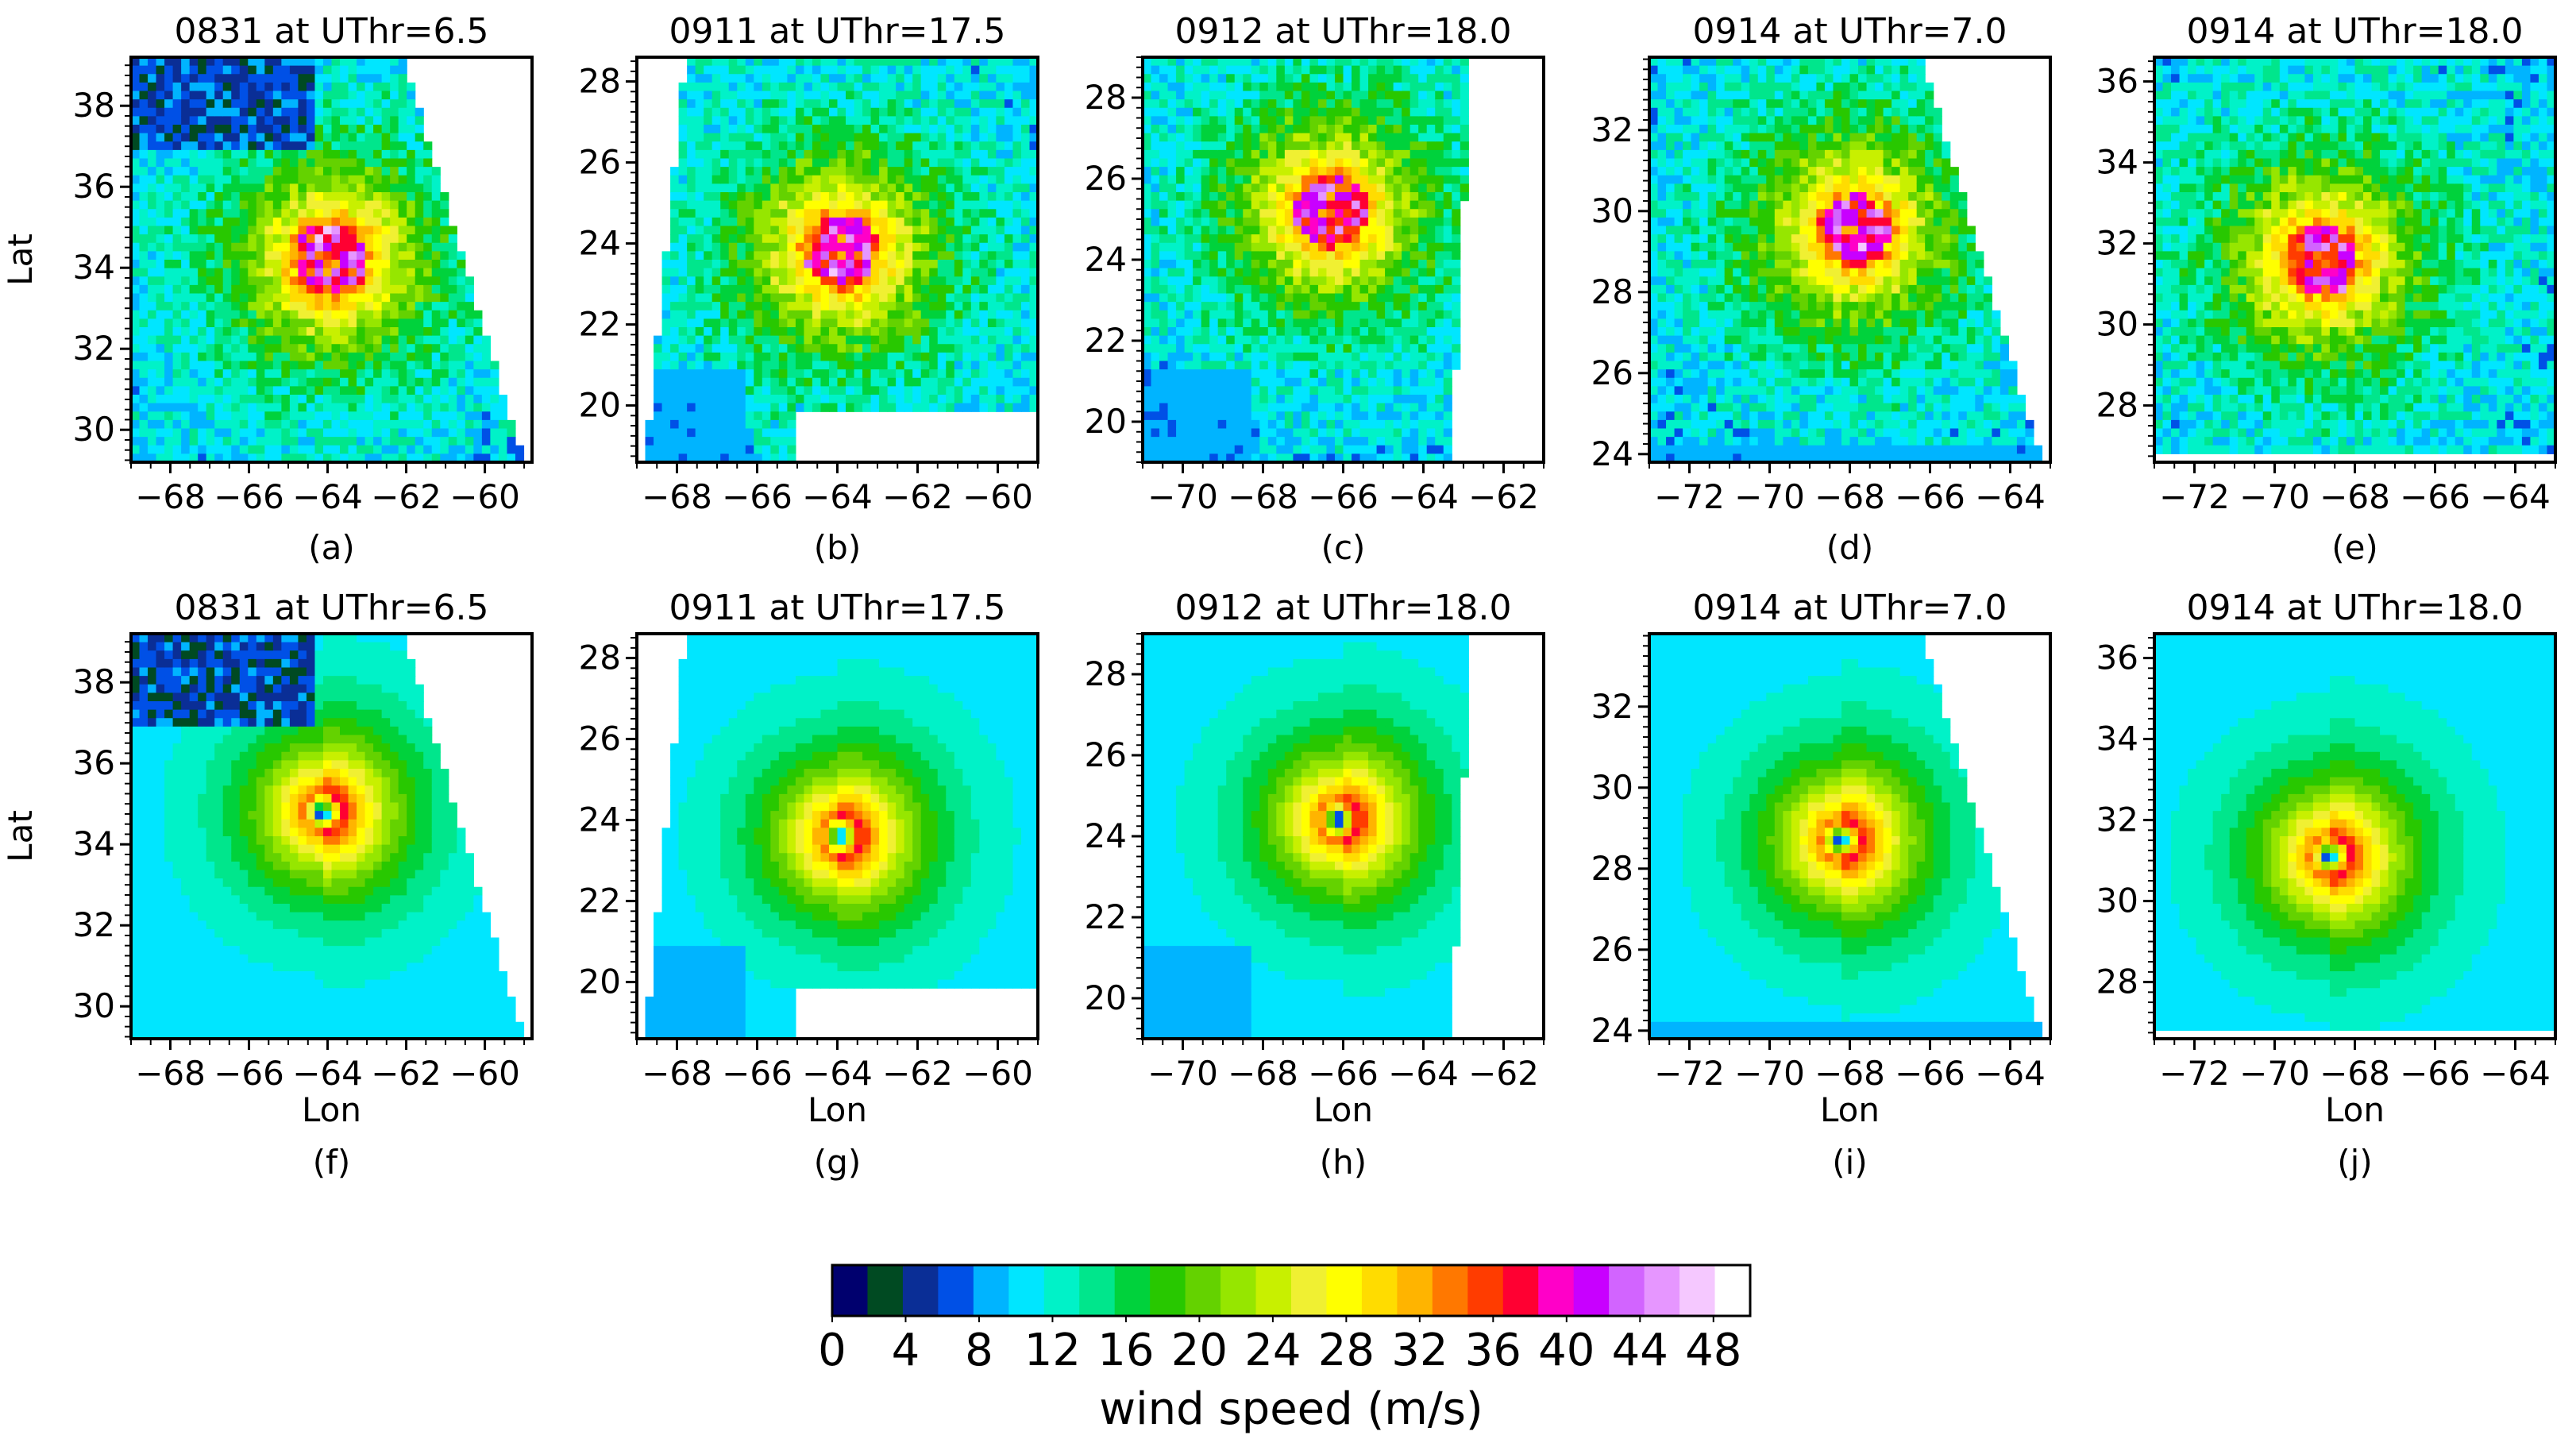  What do you see at coordinates (20, 836) in the screenshot?
I see `y-axis-label: Lat` at bounding box center [20, 836].